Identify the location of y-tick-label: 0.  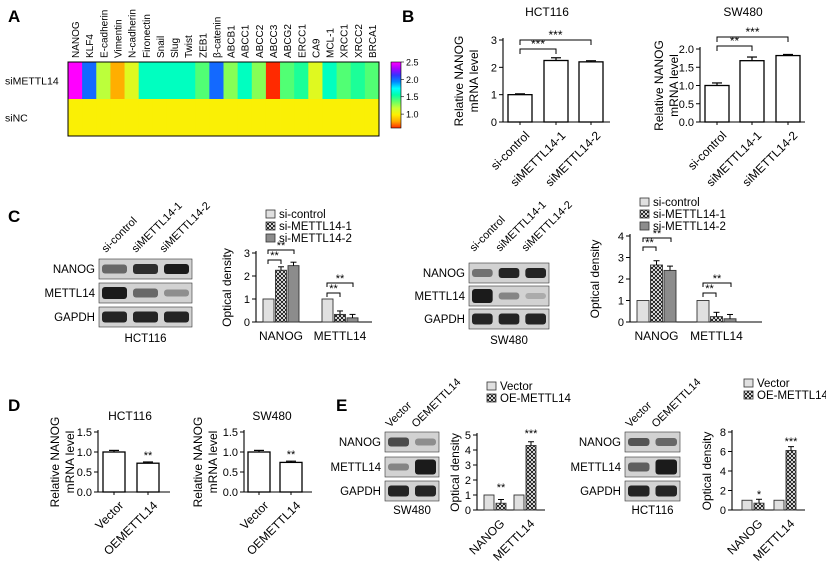
(247, 323).